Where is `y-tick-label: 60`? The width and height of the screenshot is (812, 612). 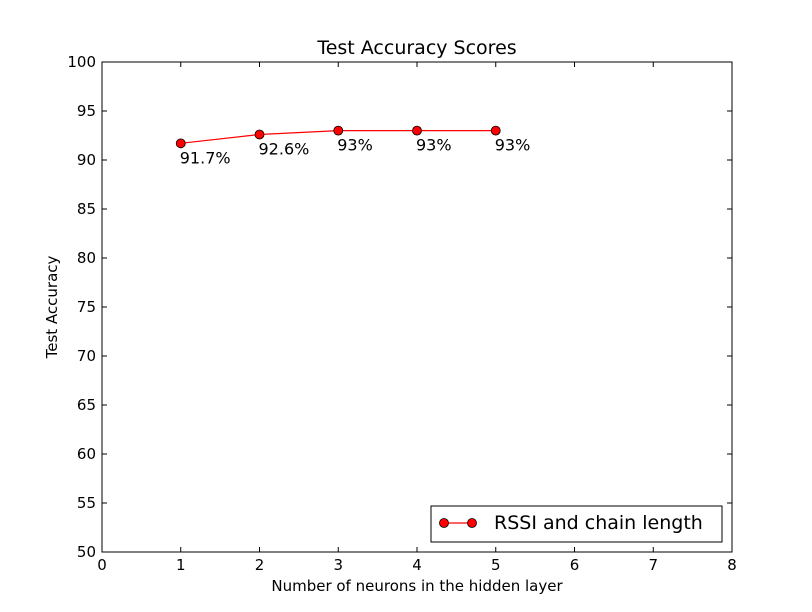
y-tick-label: 60 is located at coordinates (86, 454).